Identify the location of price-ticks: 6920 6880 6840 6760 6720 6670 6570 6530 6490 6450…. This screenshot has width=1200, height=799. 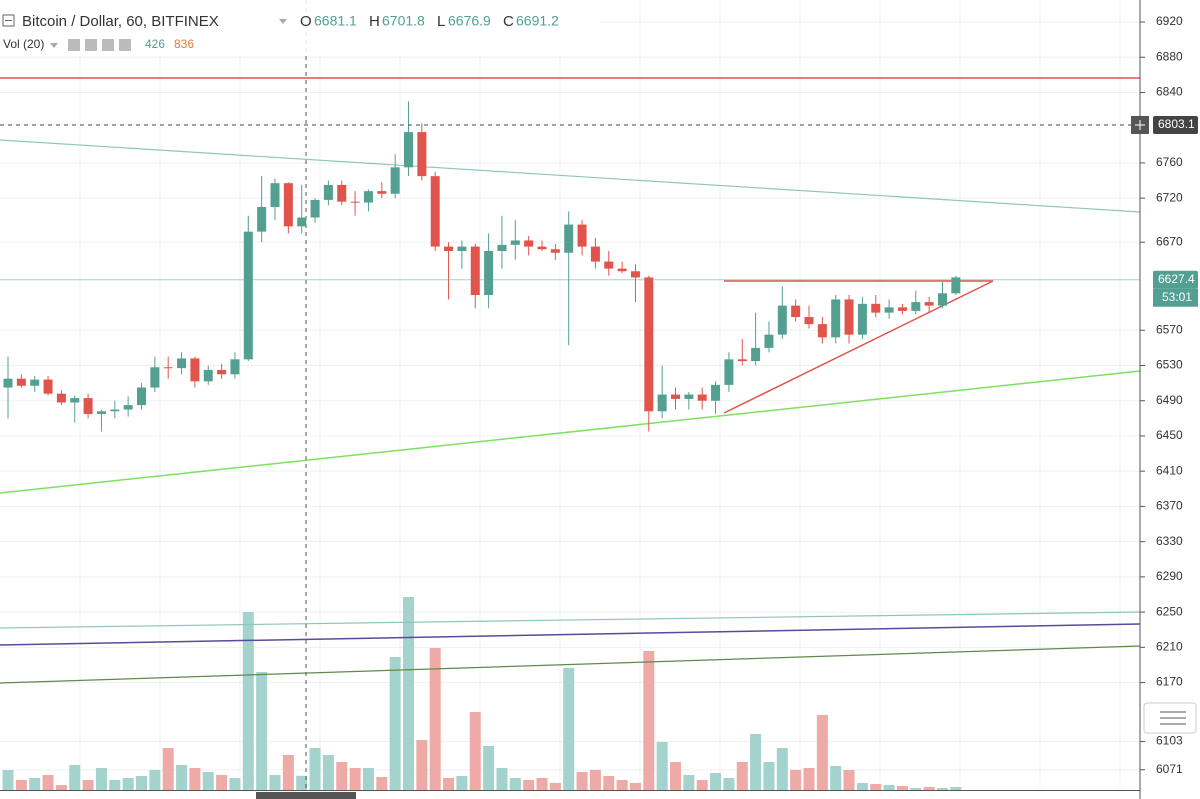
(1161, 395).